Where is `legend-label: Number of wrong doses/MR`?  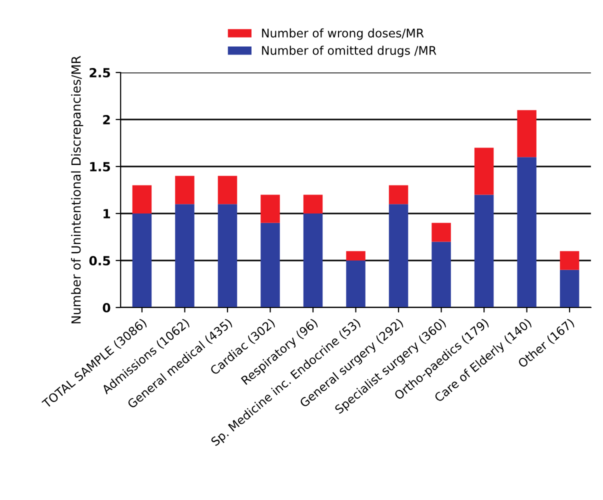 legend-label: Number of wrong doses/MR is located at coordinates (343, 34).